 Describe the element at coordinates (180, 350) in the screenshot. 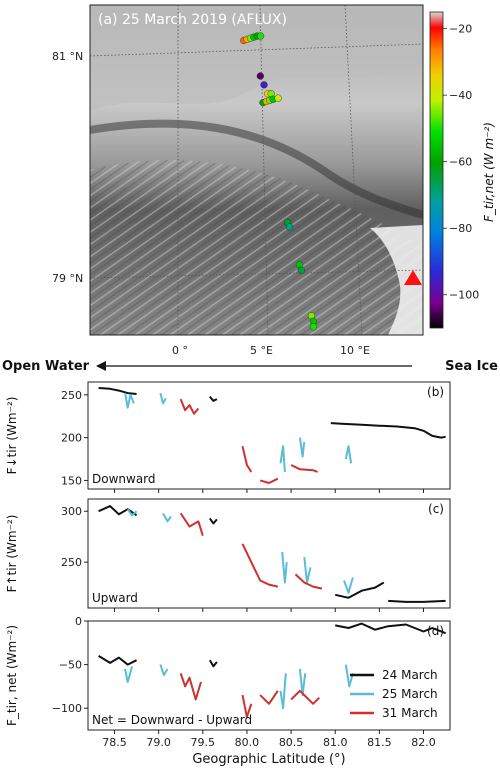

I see `lon-label-0: 0 °` at that location.